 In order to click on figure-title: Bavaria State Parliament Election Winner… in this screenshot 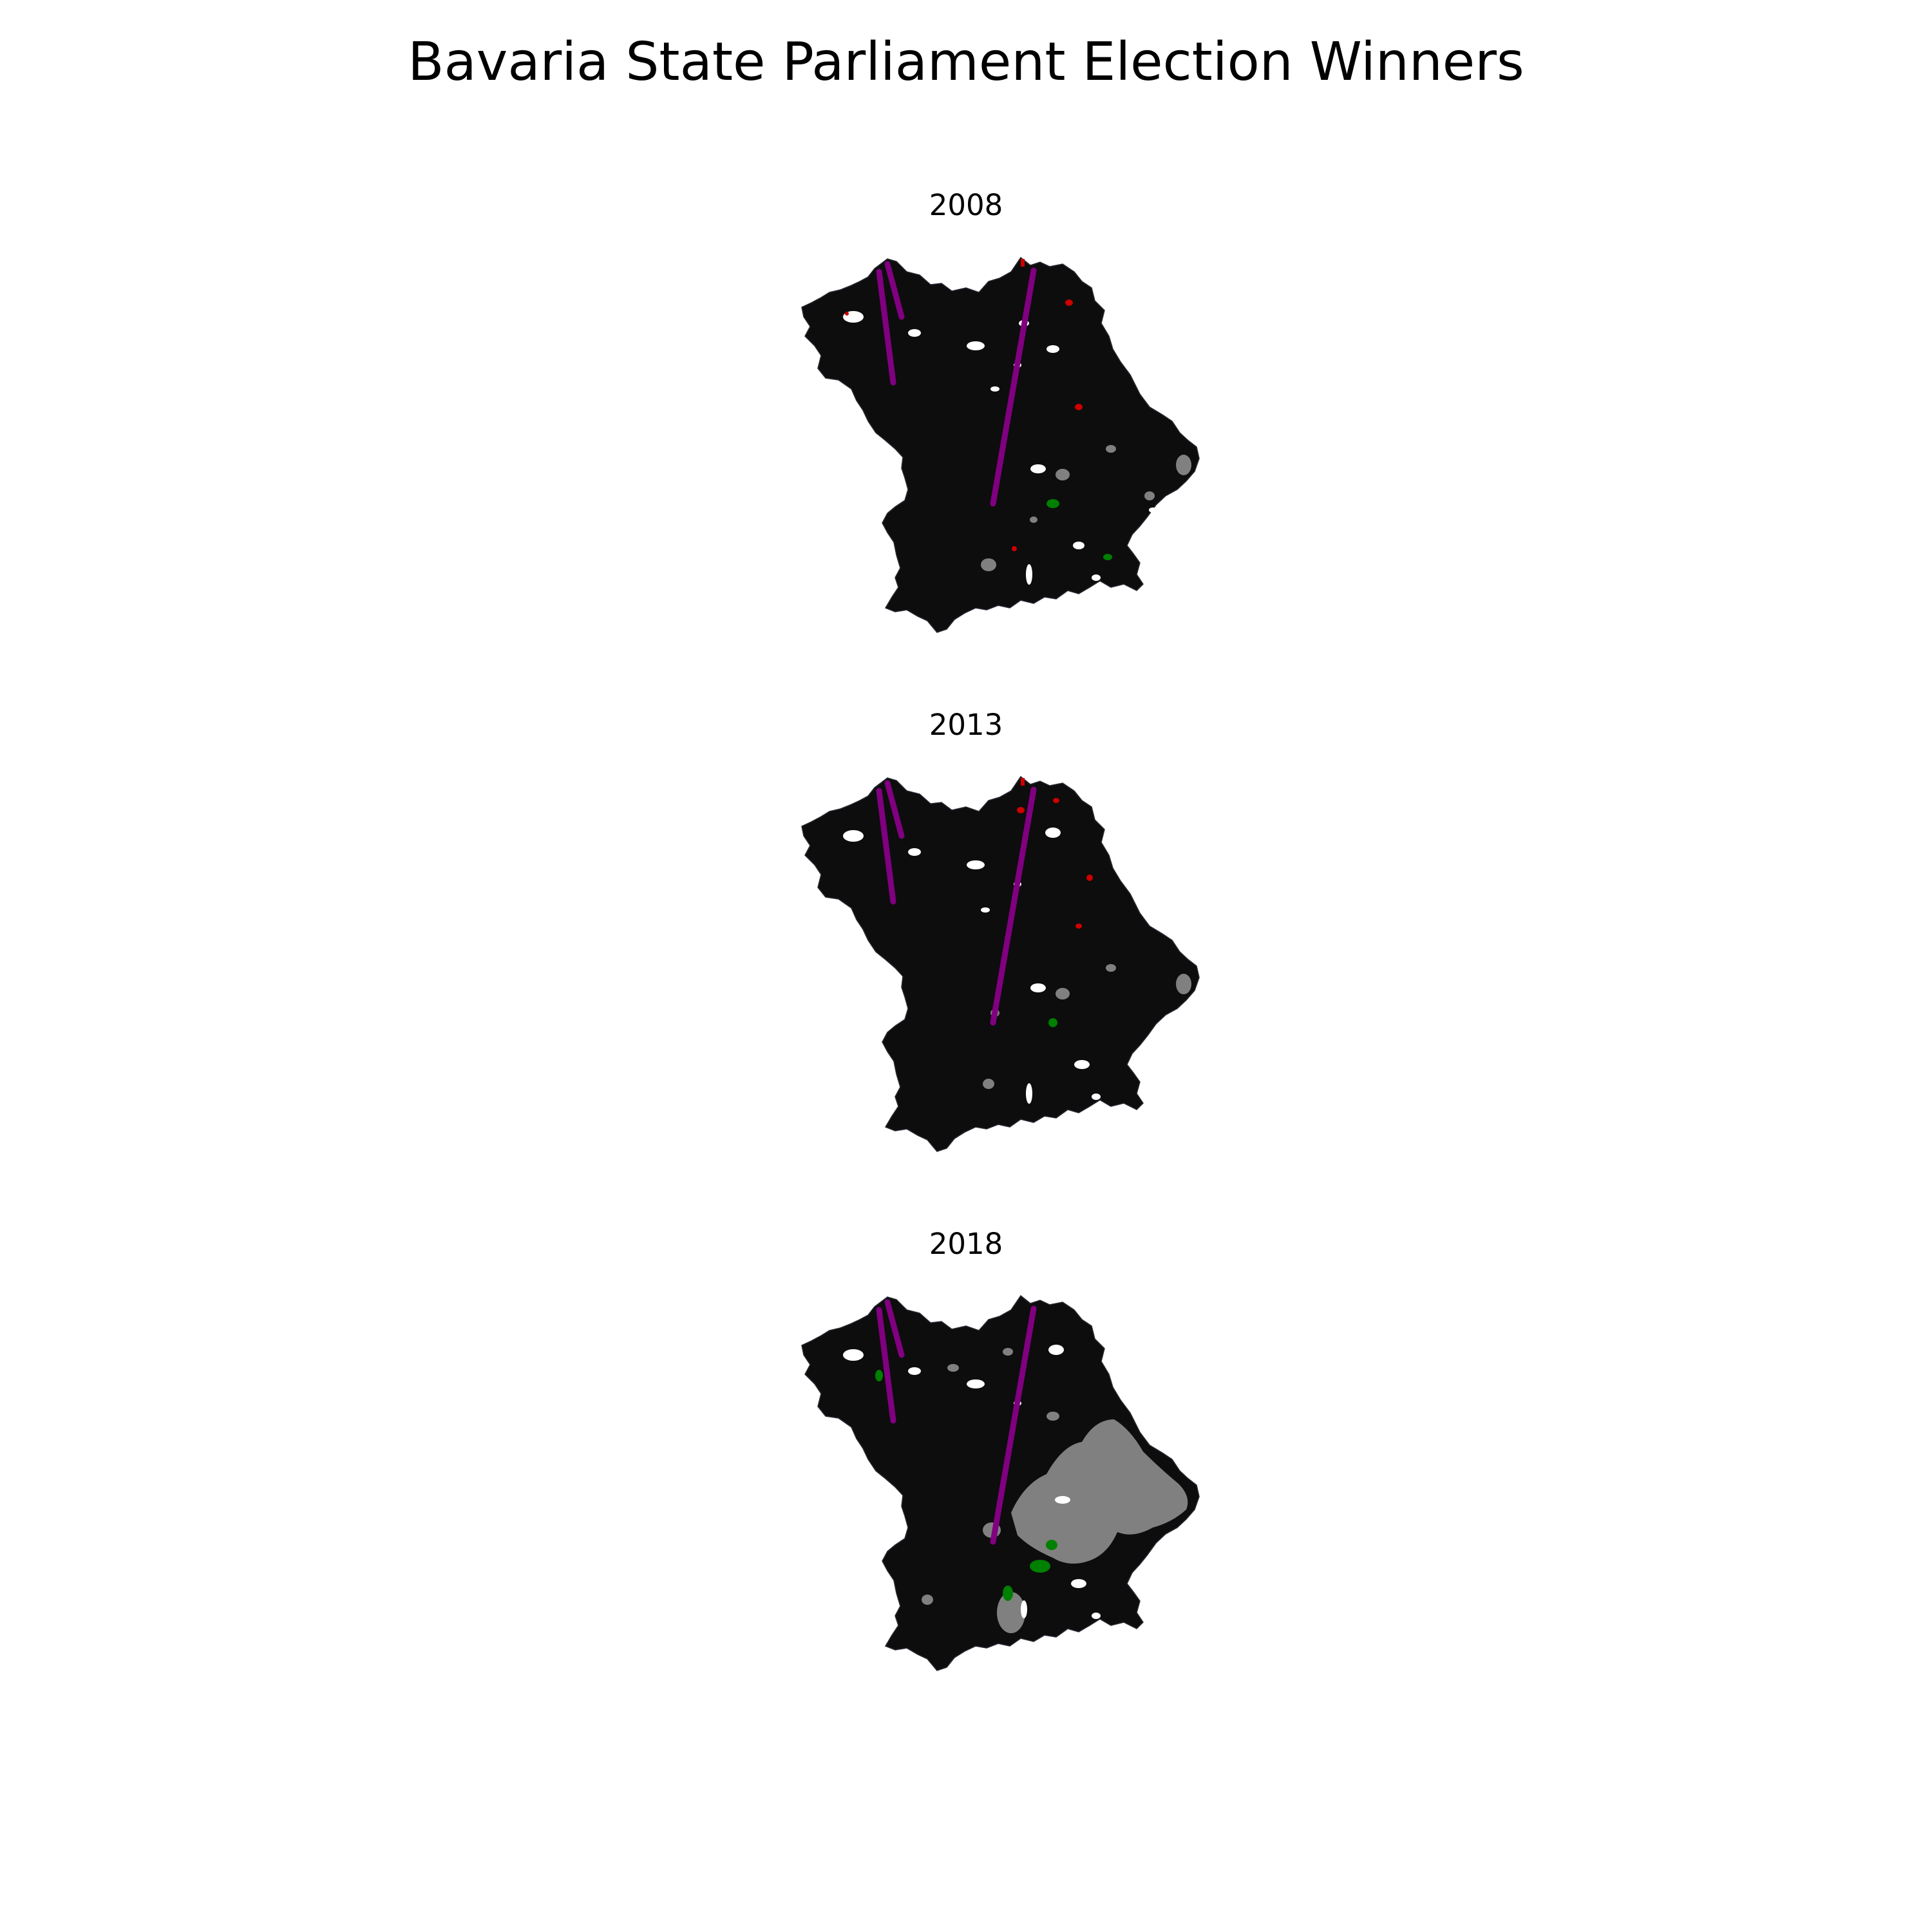, I will do `click(966, 62)`.